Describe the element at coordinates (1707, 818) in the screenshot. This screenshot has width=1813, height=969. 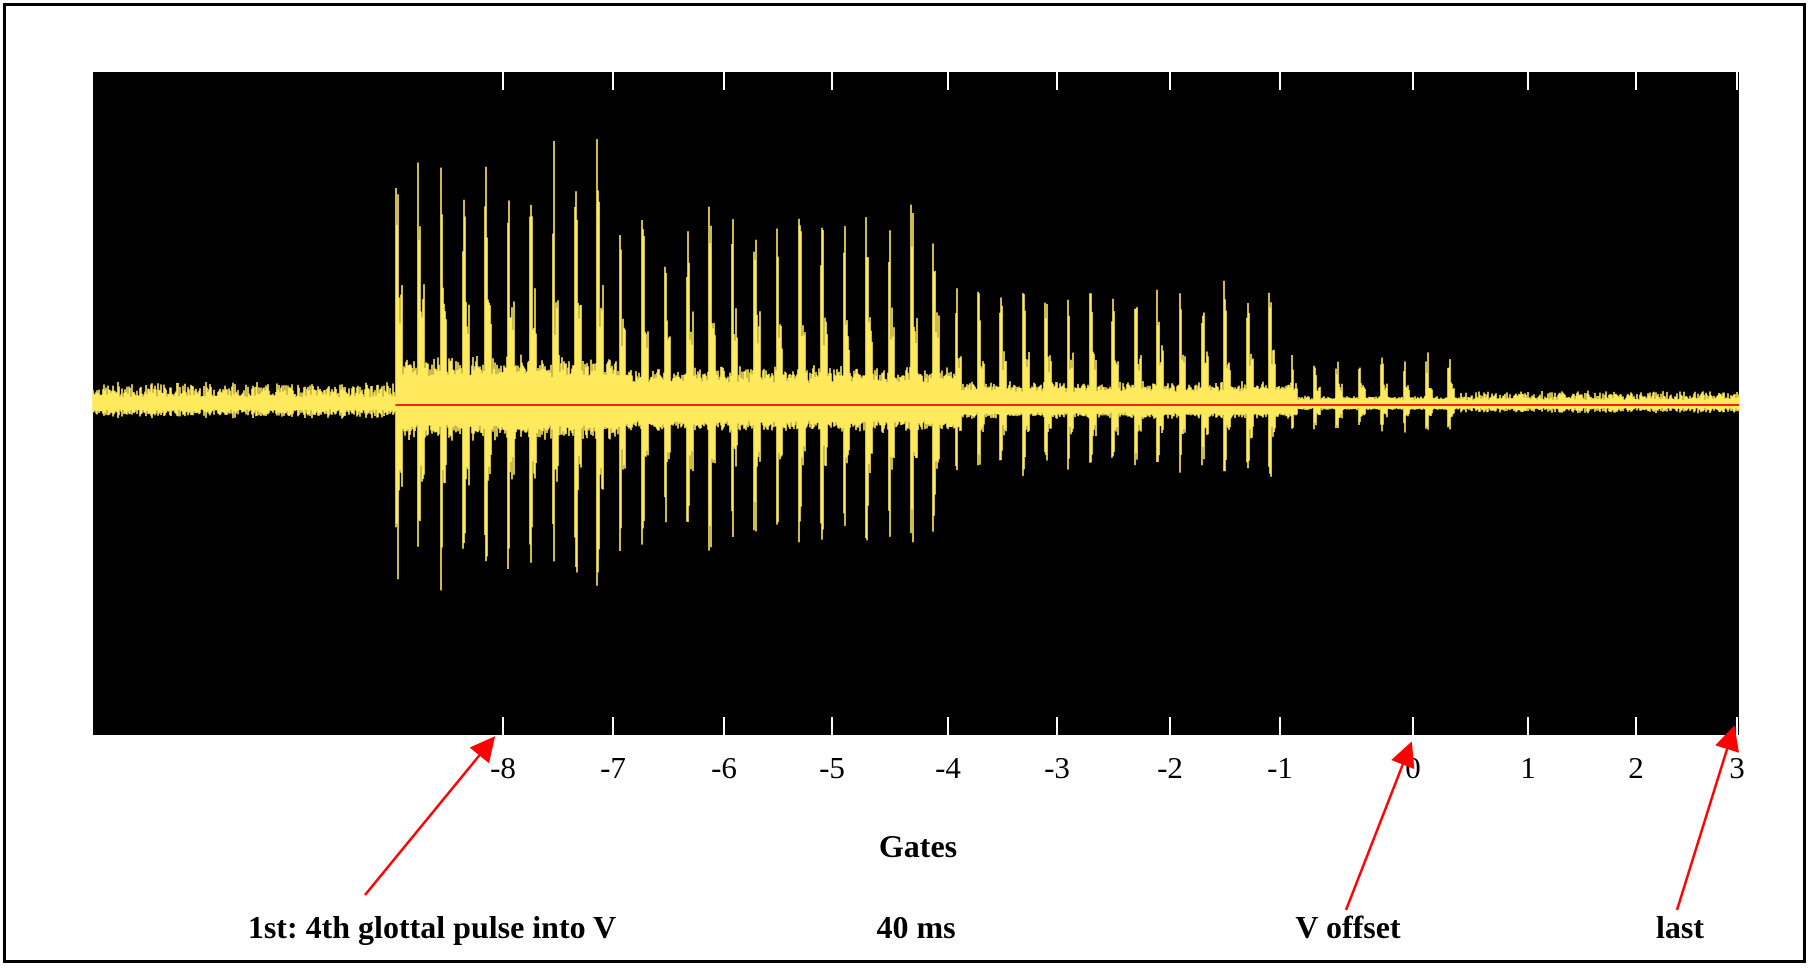
I see `arrow-last` at that location.